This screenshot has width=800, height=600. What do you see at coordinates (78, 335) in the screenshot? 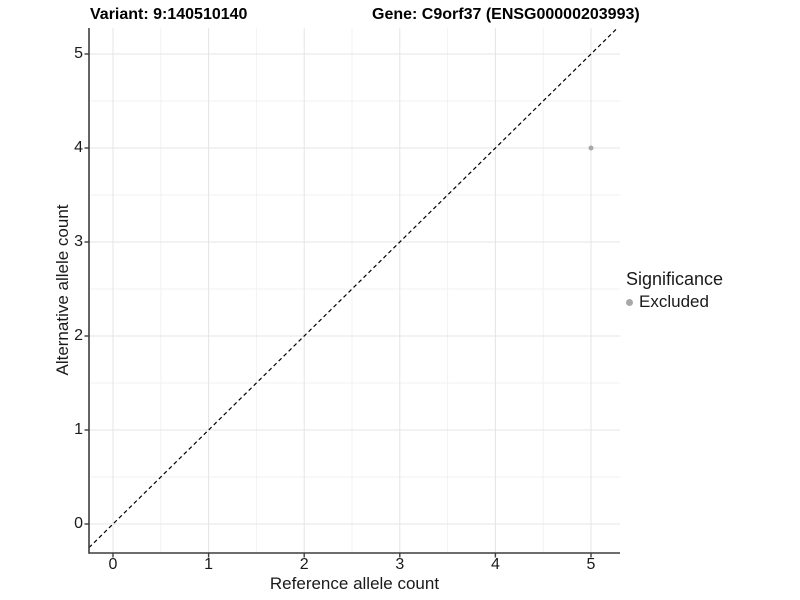
I see `y-tick-label: 2` at bounding box center [78, 335].